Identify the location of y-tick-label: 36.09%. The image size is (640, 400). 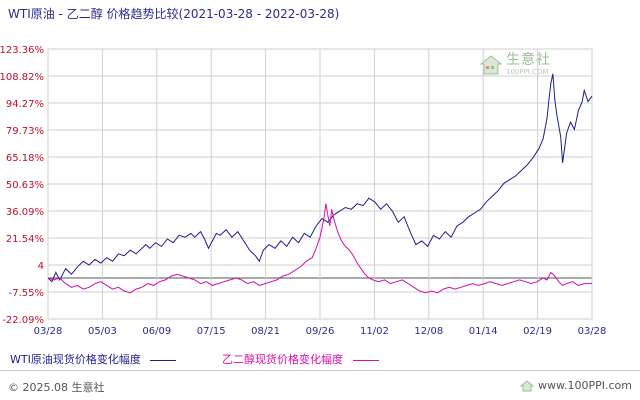
(25, 212).